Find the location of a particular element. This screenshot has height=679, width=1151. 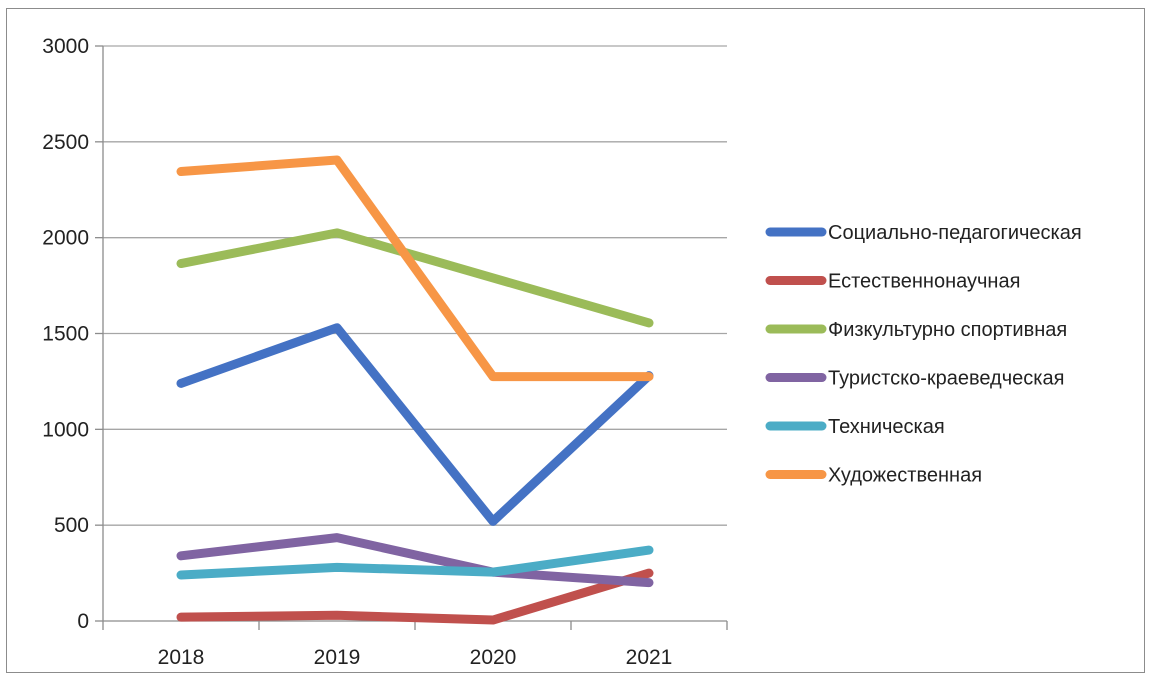

legend-label: Социально-педагогическая is located at coordinates (955, 233).